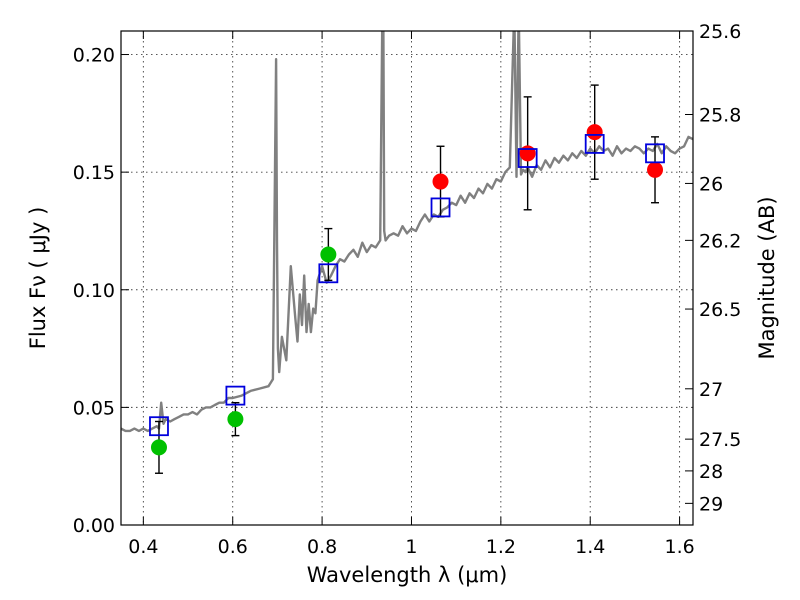 The height and width of the screenshot is (600, 800). What do you see at coordinates (94, 56) in the screenshot?
I see `y-tick-label: 0.20` at bounding box center [94, 56].